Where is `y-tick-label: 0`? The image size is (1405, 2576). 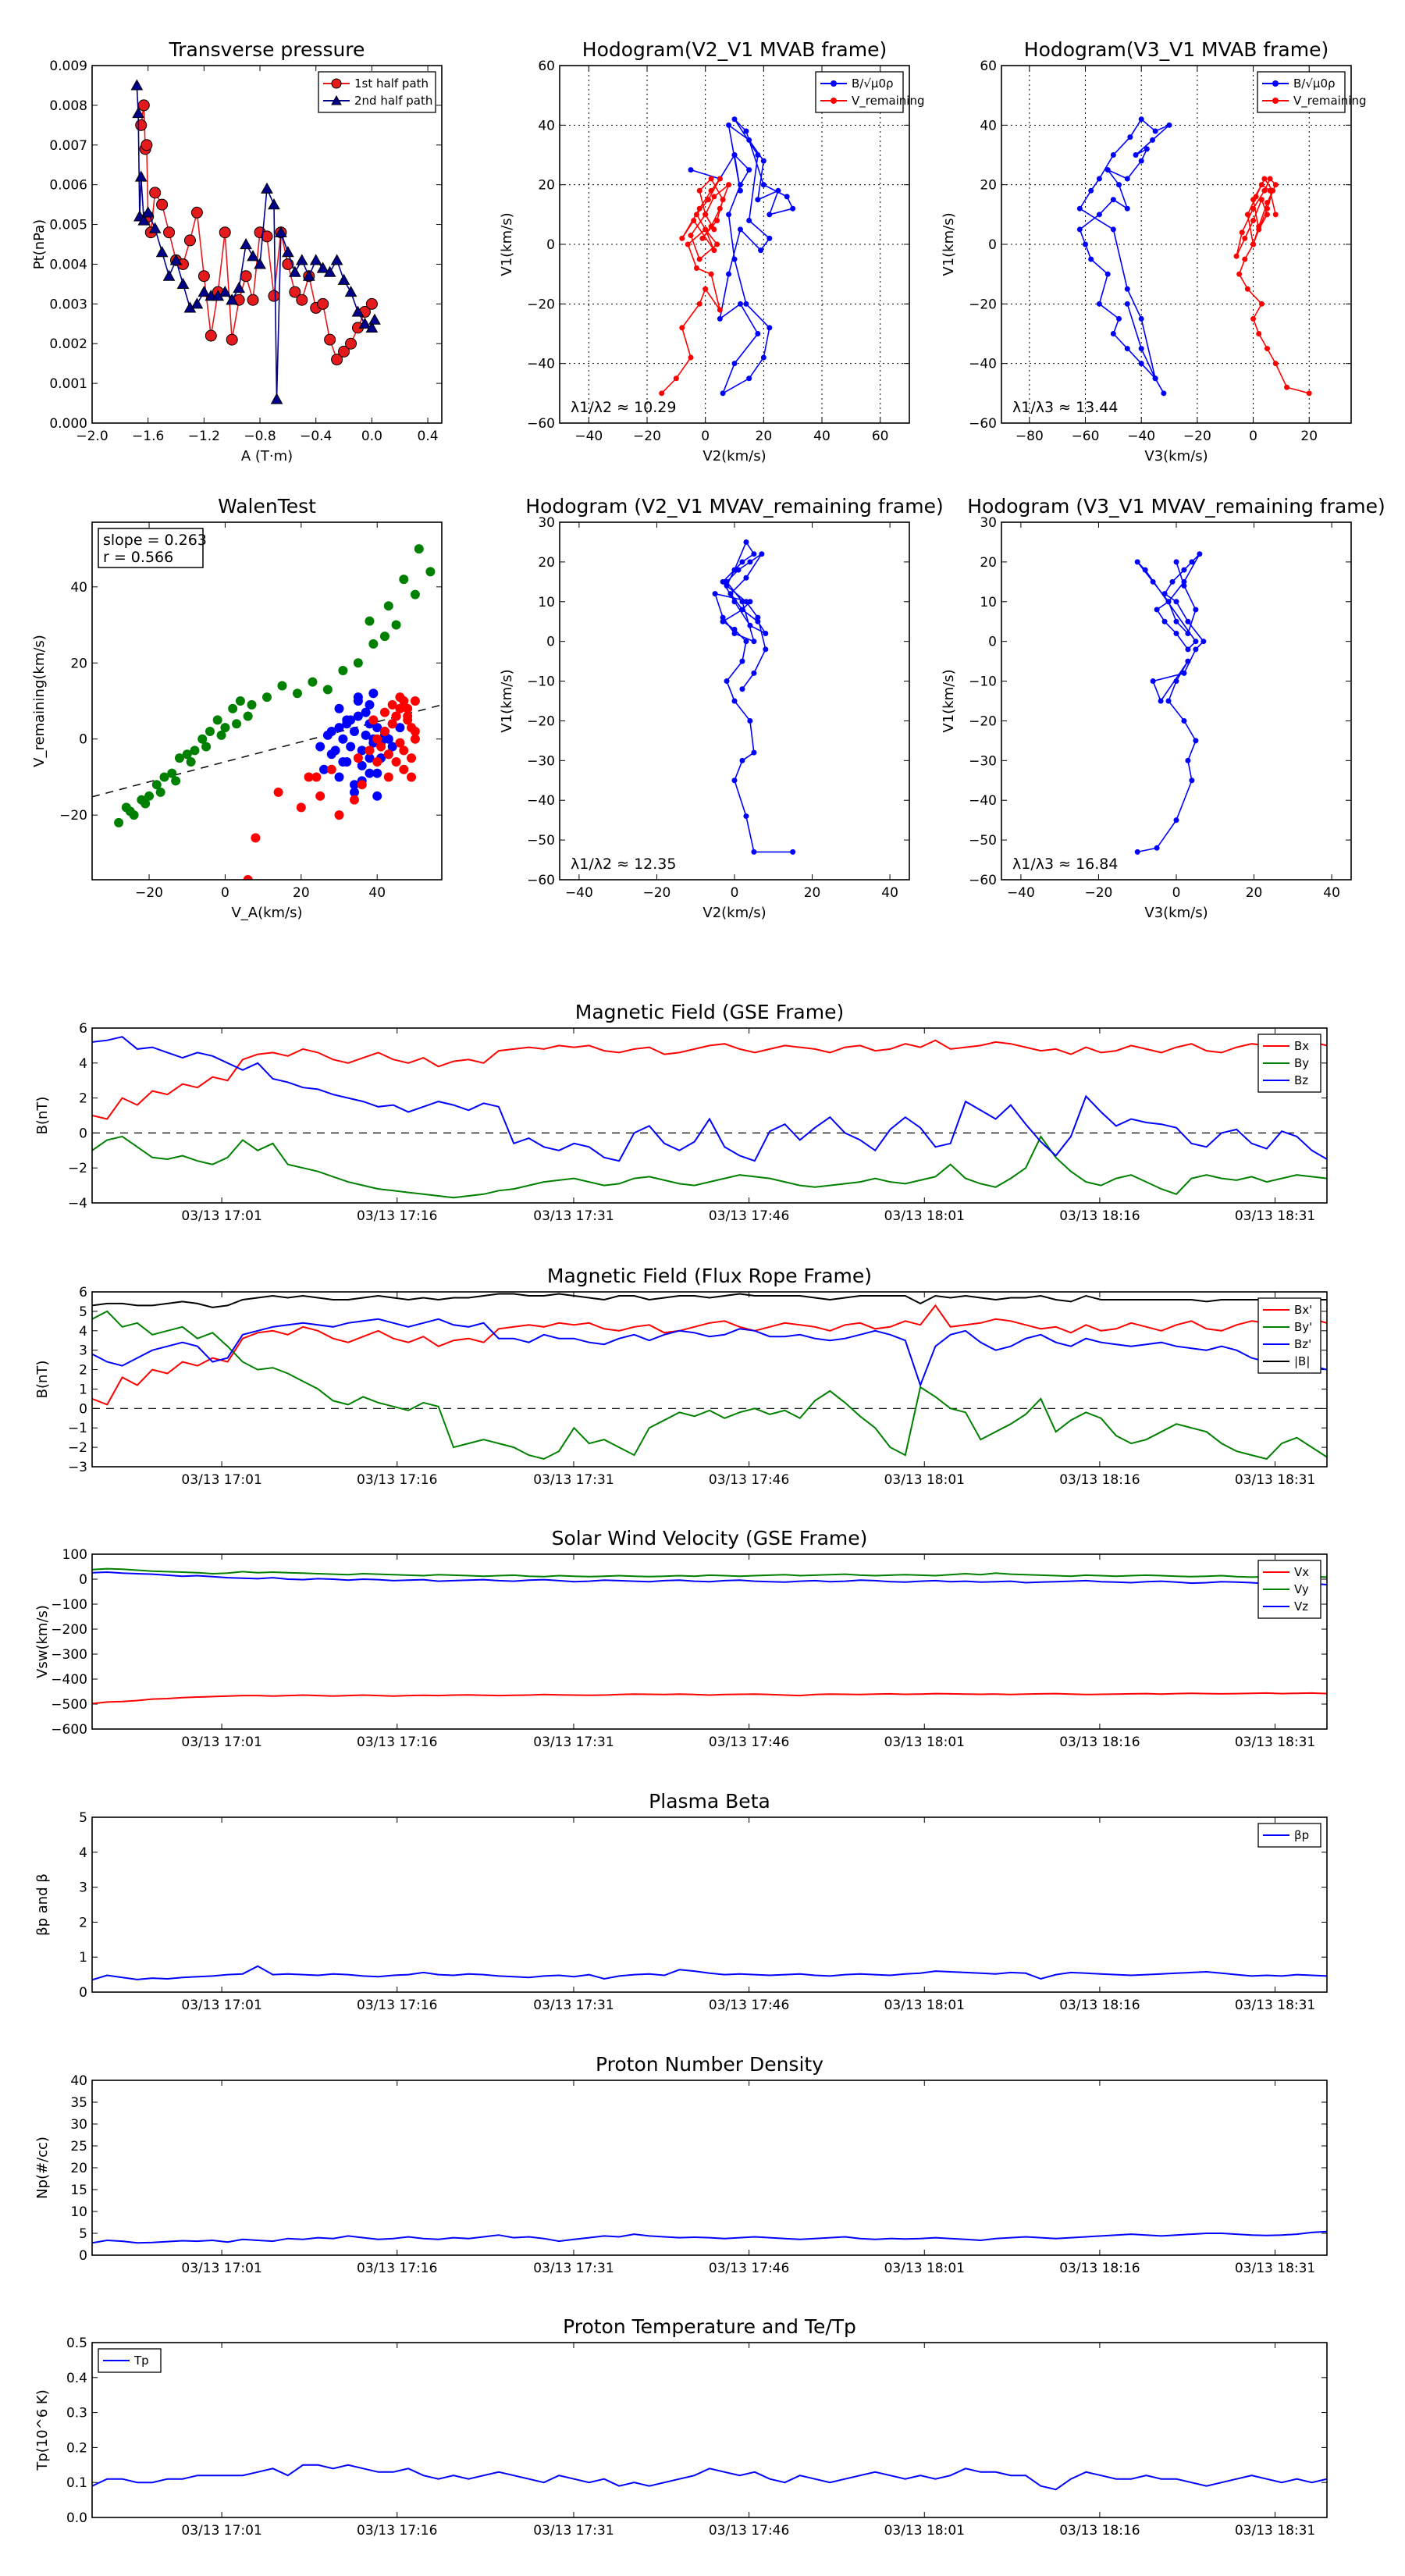
y-tick-label: 0 is located at coordinates (83, 1409).